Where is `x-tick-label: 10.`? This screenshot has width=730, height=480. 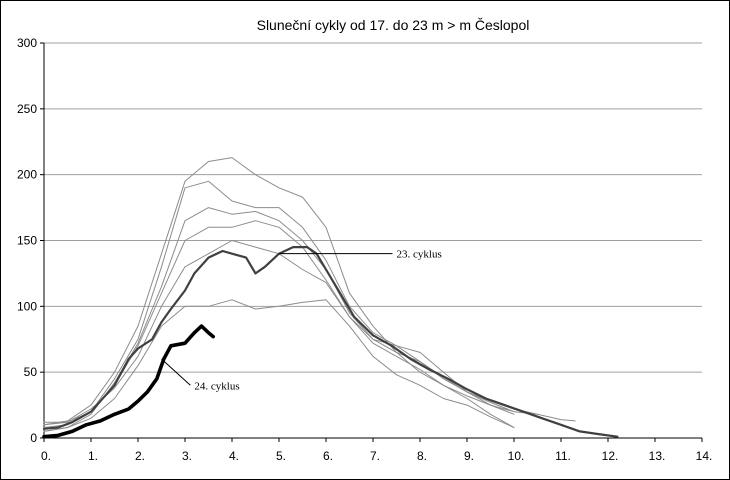
x-tick-label: 10. is located at coordinates (516, 456).